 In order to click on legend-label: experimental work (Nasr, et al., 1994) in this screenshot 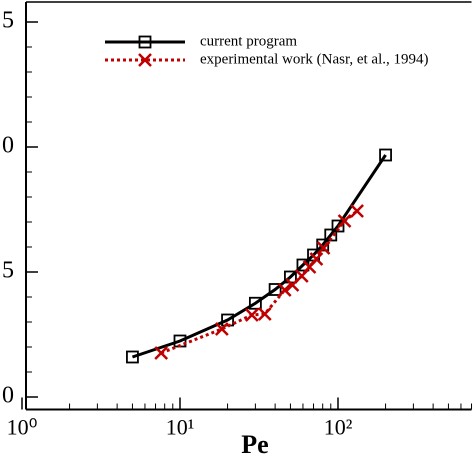, I will do `click(314, 59)`.